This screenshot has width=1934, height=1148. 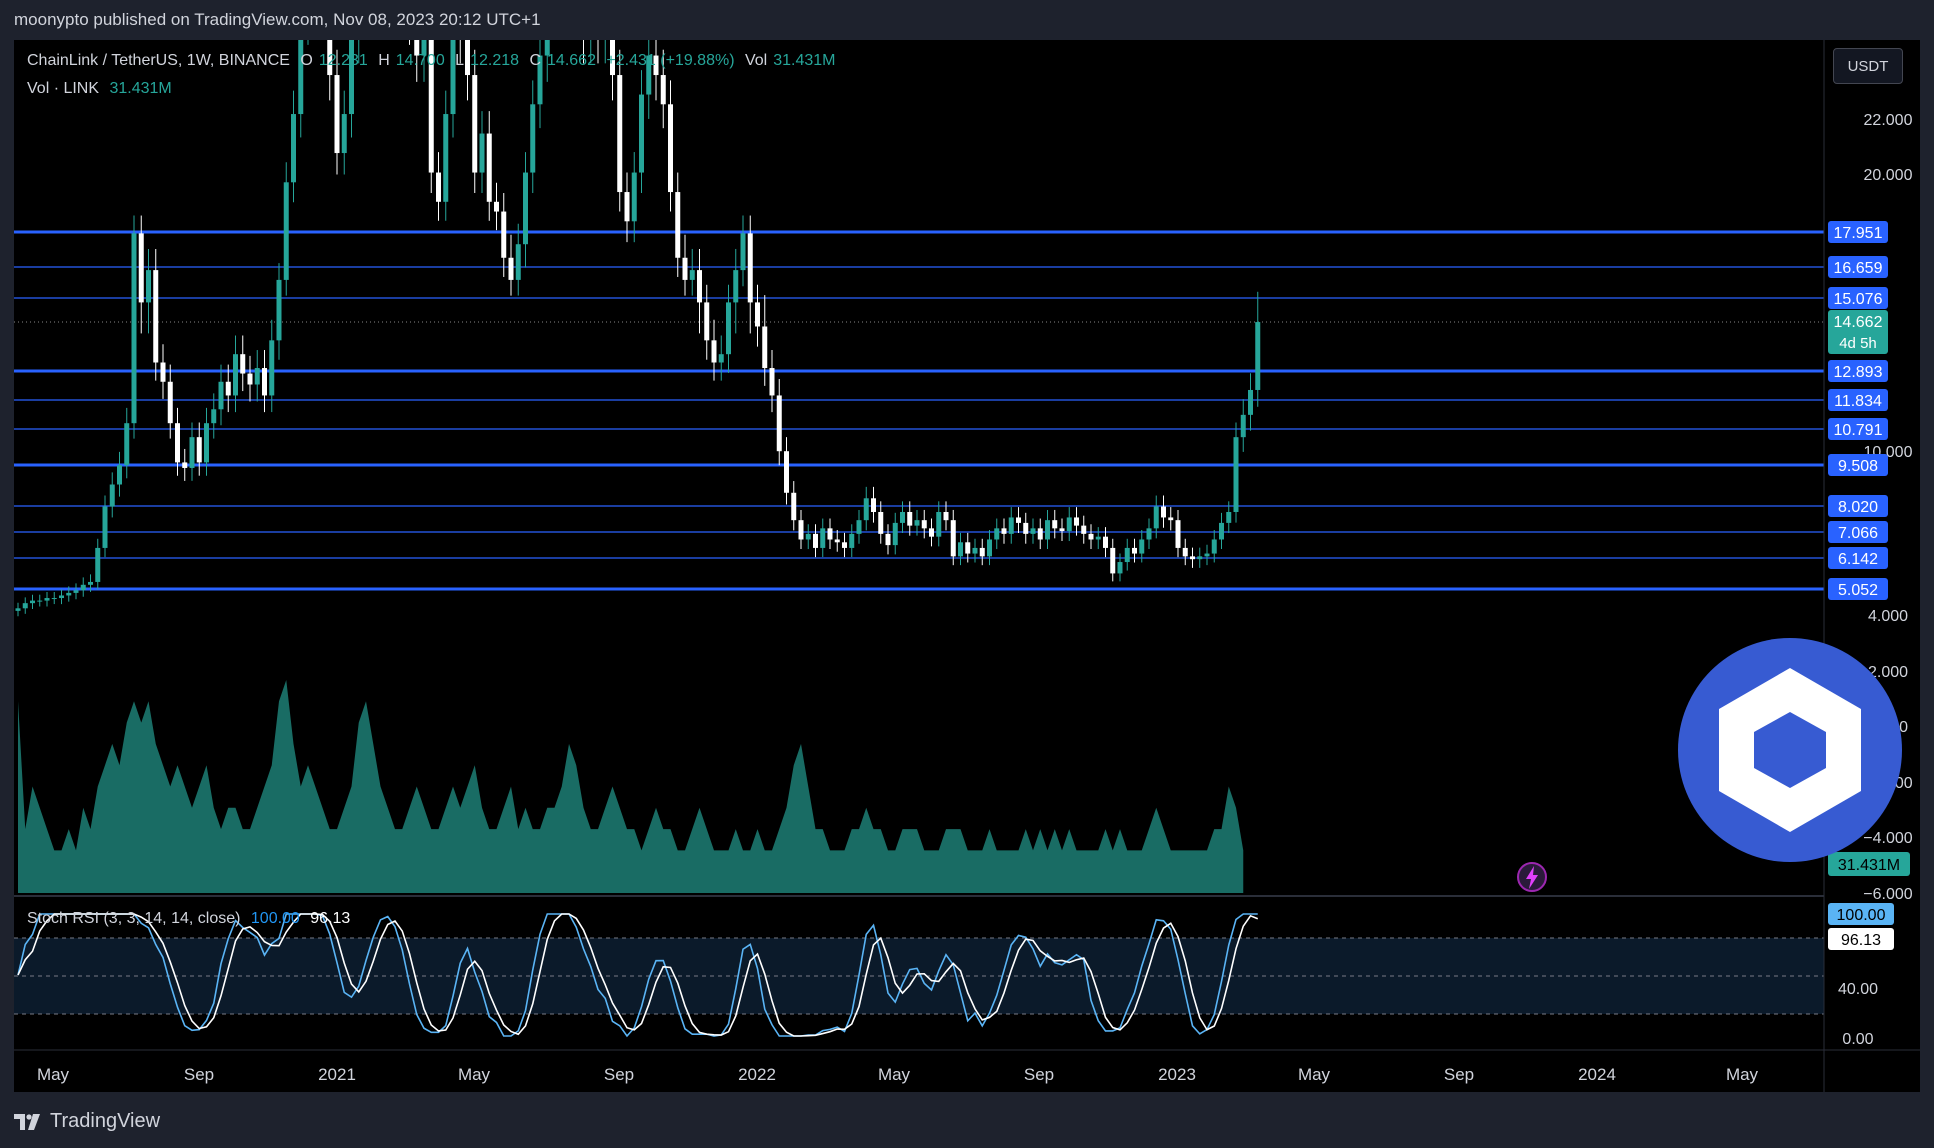 I want to click on y-tick-label: 22.000, so click(x=1888, y=120).